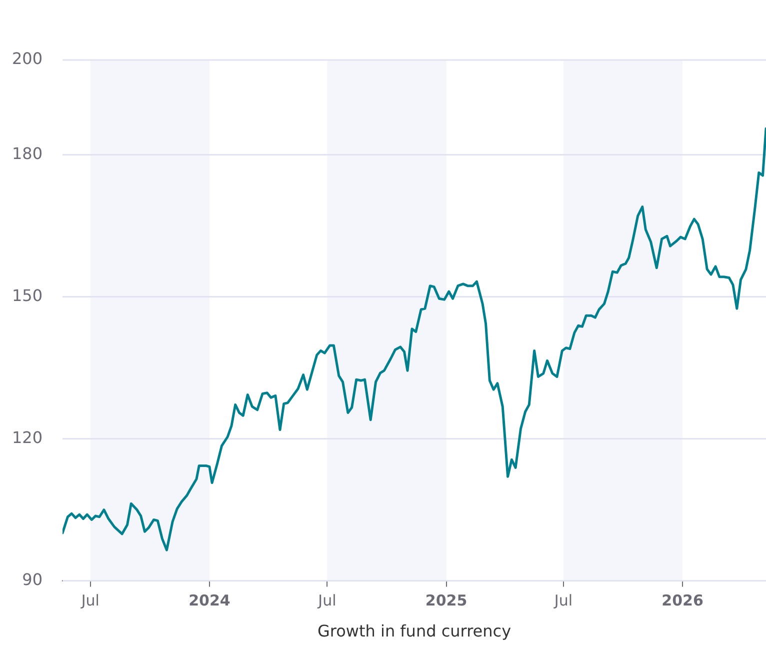 This screenshot has width=766, height=650. Describe the element at coordinates (414, 631) in the screenshot. I see `x-axis-title: Growth in fund currency` at that location.